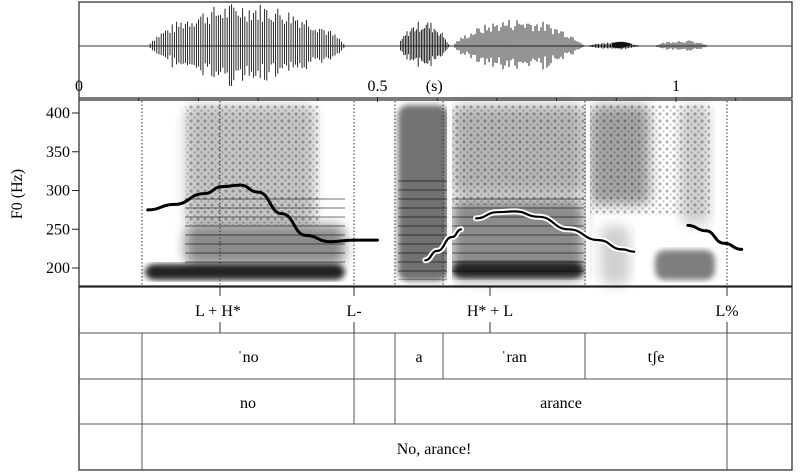  Describe the element at coordinates (561, 403) in the screenshot. I see `word-label: arance` at that location.